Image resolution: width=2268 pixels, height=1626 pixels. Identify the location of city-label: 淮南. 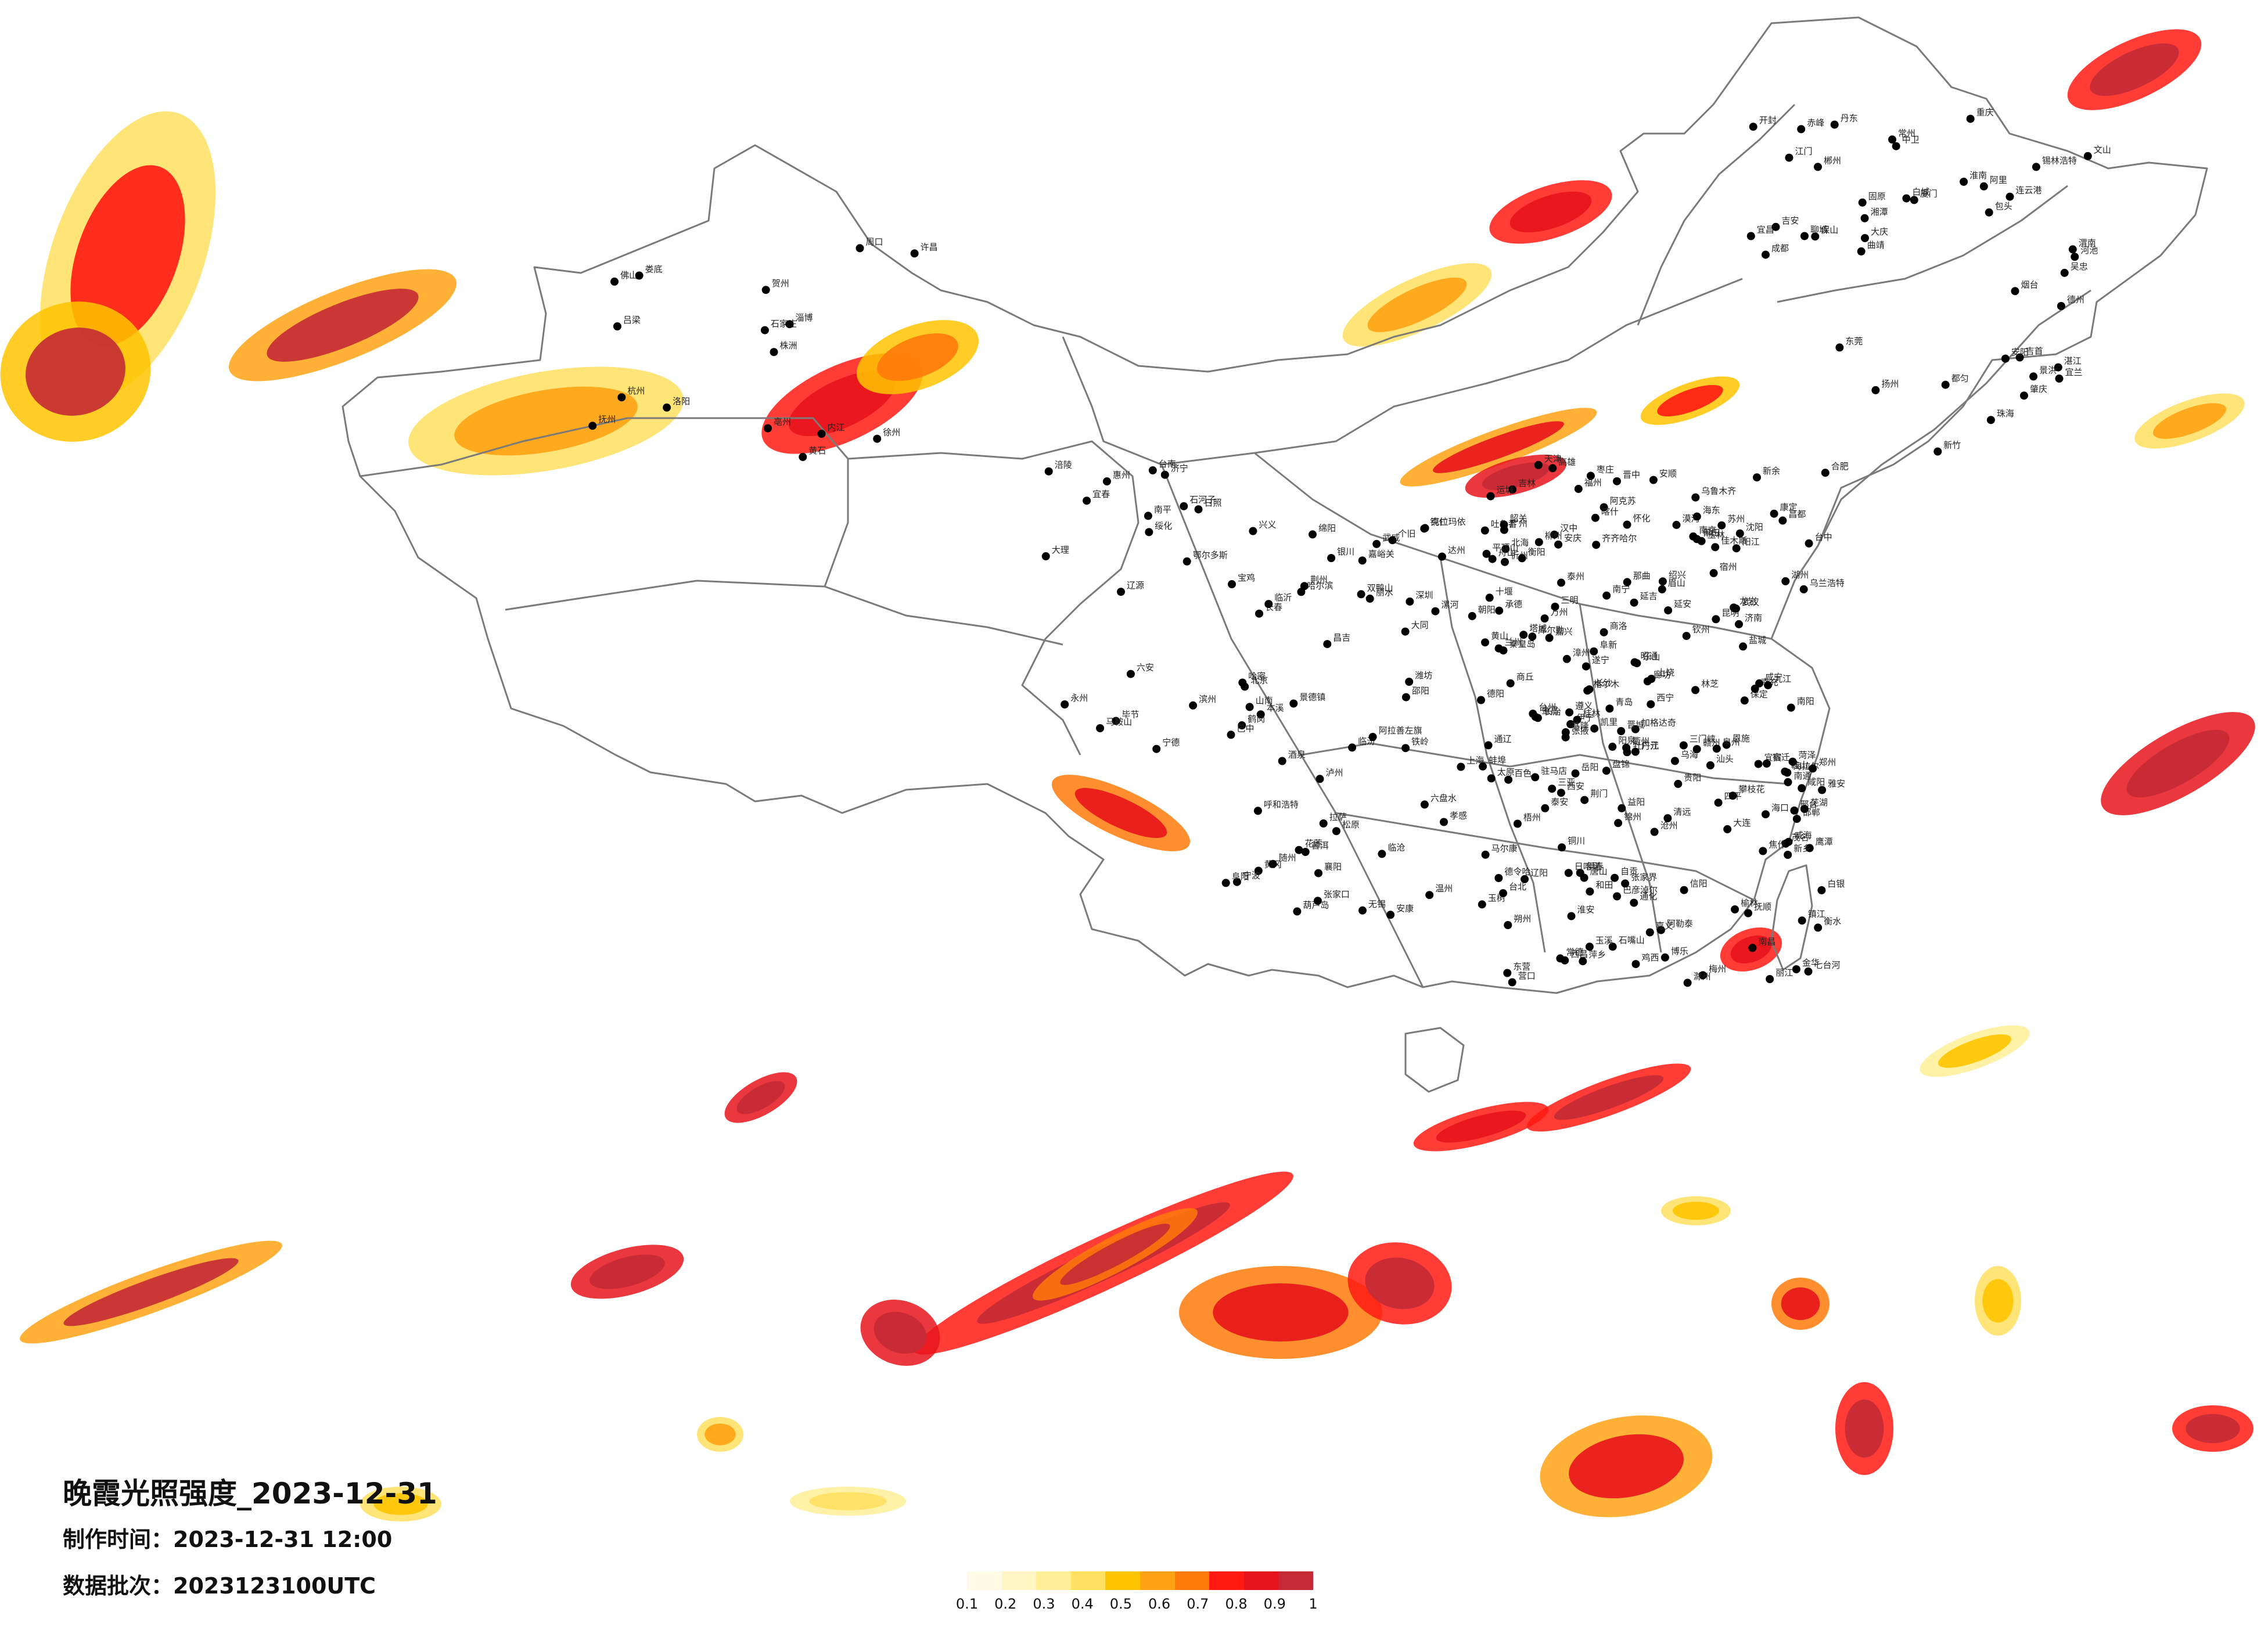
(1978, 175).